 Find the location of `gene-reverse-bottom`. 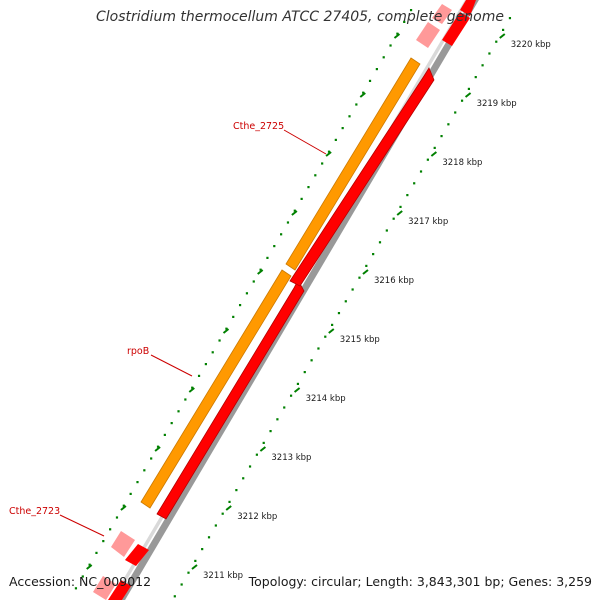

gene-reverse-bottom is located at coordinates (137, 555).